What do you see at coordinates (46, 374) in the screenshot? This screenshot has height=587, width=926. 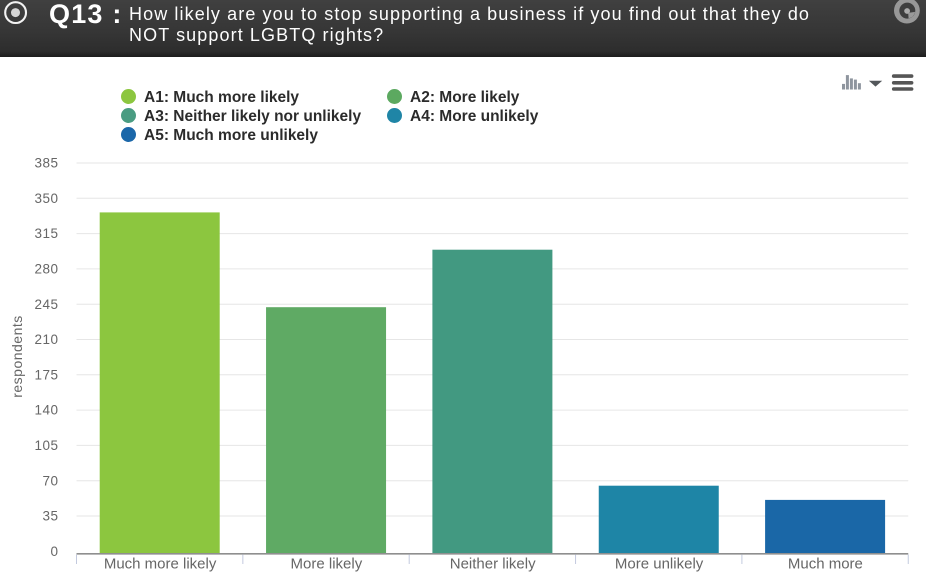 I see `svg-text: 175` at bounding box center [46, 374].